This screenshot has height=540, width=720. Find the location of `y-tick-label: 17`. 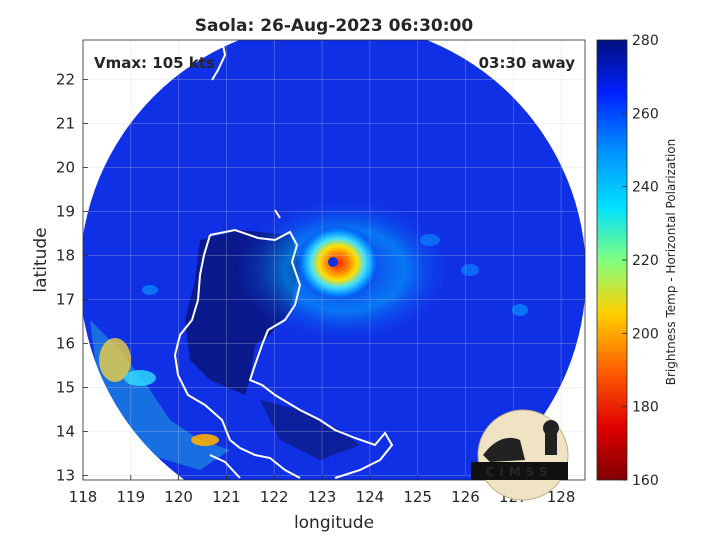

y-tick-label: 17 is located at coordinates (65, 300).